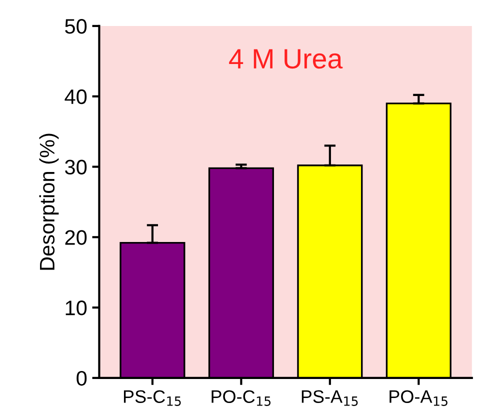 This screenshot has width=484, height=419. What do you see at coordinates (81, 378) in the screenshot?
I see `y-tick-label: 0` at bounding box center [81, 378].